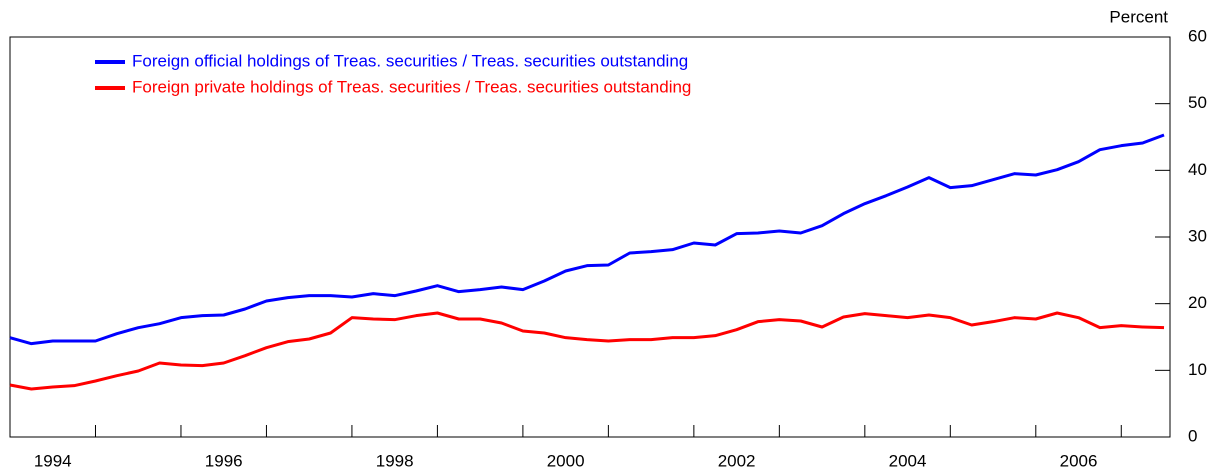 This screenshot has width=1223, height=474. I want to click on y-axis-label: Percent, so click(1138, 16).